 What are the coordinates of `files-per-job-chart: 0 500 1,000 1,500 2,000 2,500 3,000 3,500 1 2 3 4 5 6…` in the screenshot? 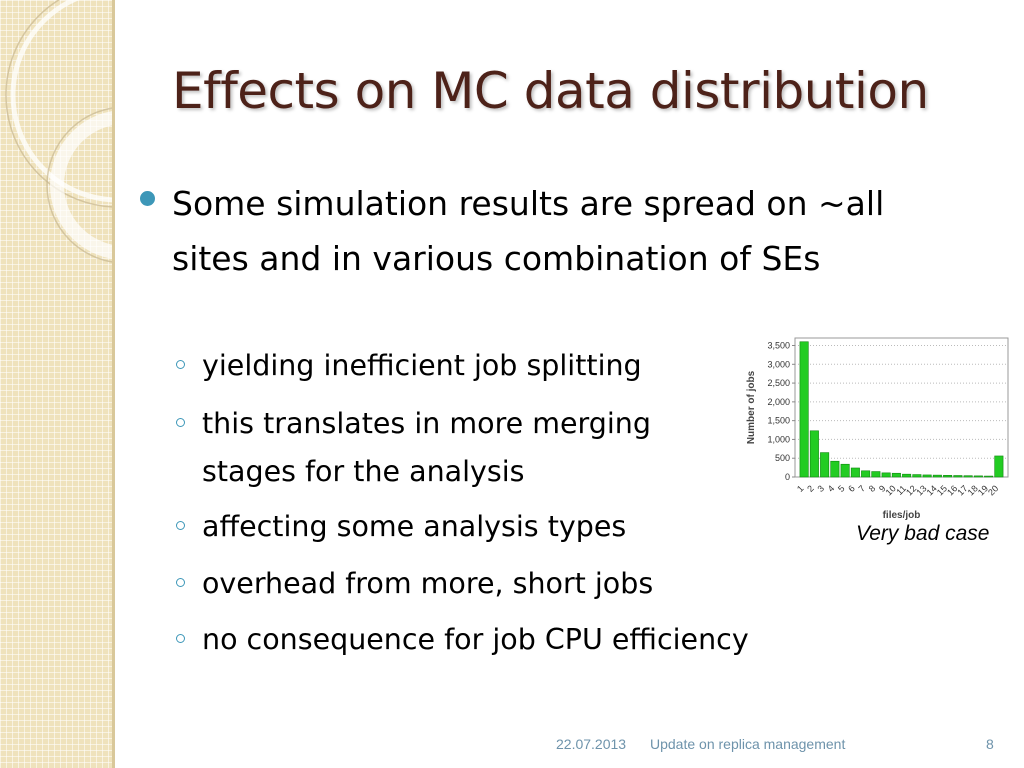 It's located at (877, 429).